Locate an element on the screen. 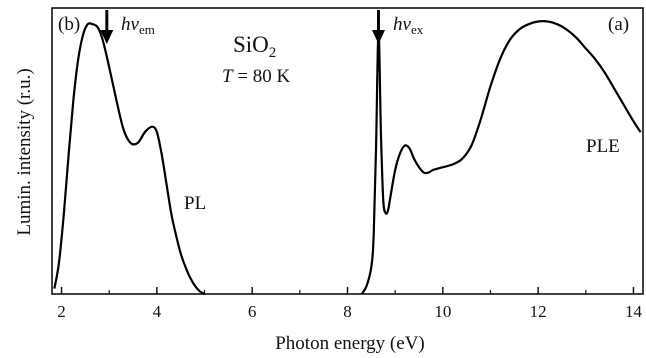  material-label: SiO2 is located at coordinates (254, 46).